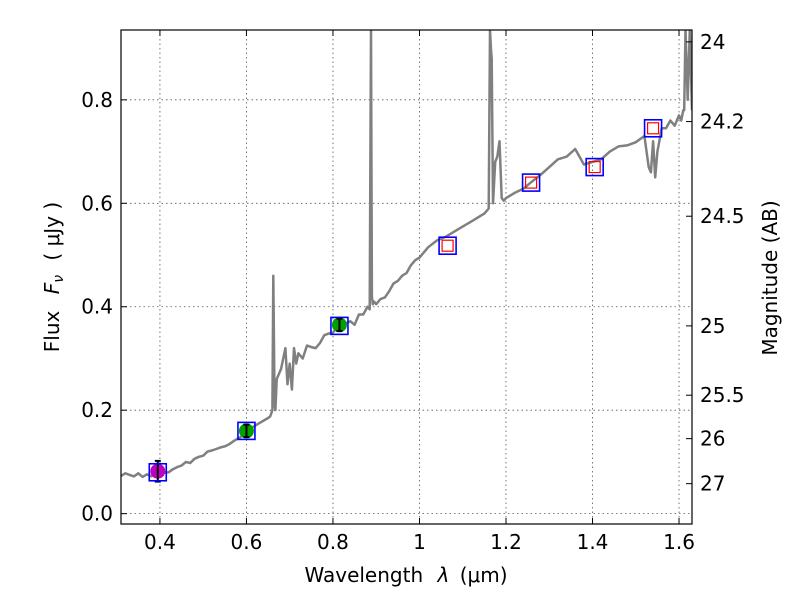 The width and height of the screenshot is (800, 600). Describe the element at coordinates (593, 542) in the screenshot. I see `x-tick-label: 1.4` at that location.